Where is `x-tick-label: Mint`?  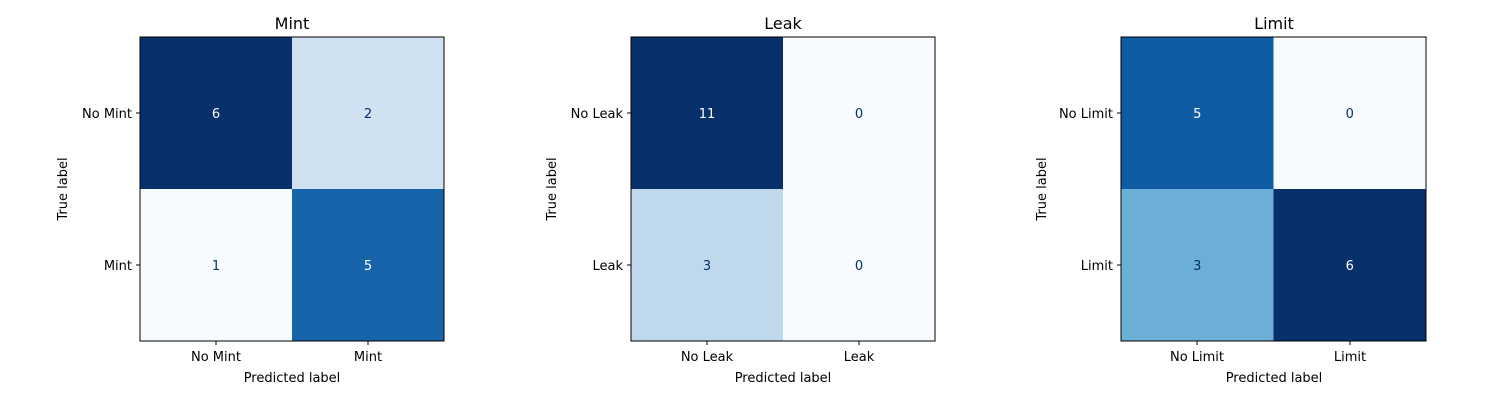
x-tick-label: Mint is located at coordinates (368, 357).